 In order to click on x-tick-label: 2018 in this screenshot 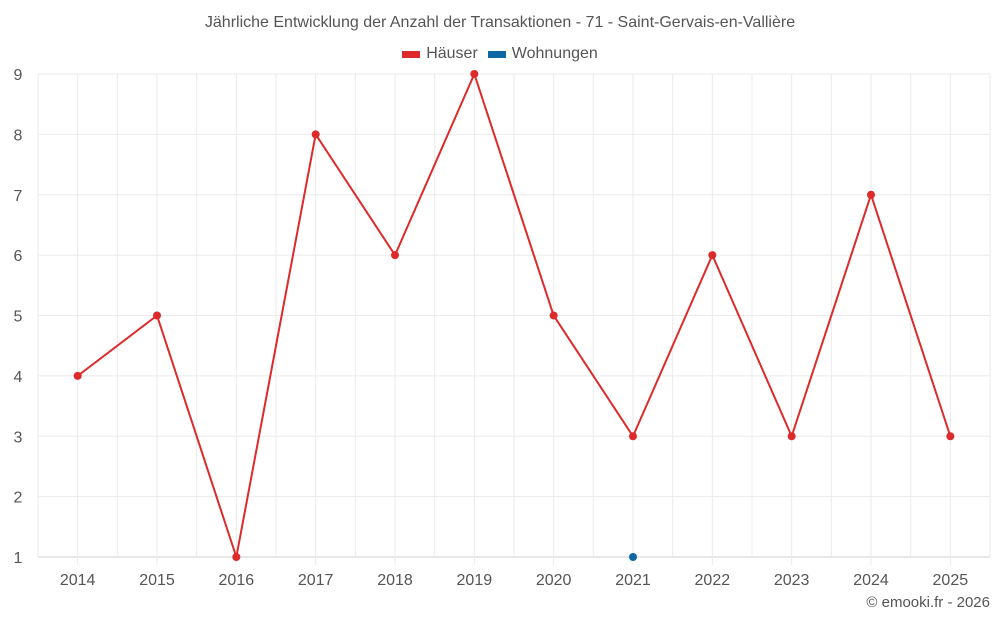, I will do `click(395, 580)`.